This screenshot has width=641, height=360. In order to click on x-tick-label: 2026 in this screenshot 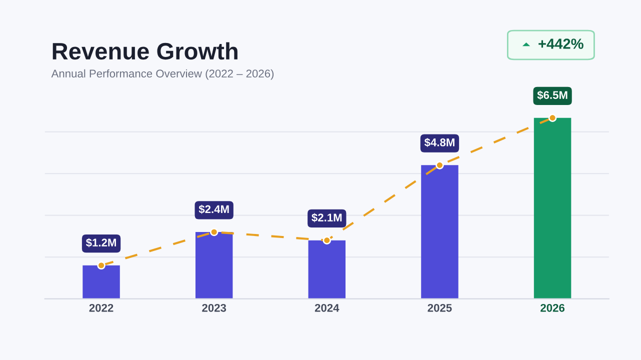, I will do `click(552, 308)`.